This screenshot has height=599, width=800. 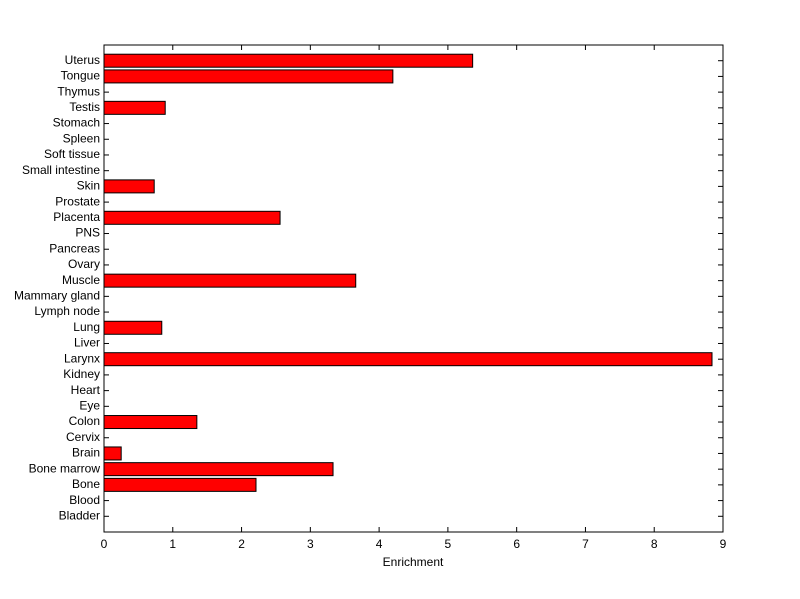 I want to click on y-tick-label: Brain, so click(x=86, y=453).